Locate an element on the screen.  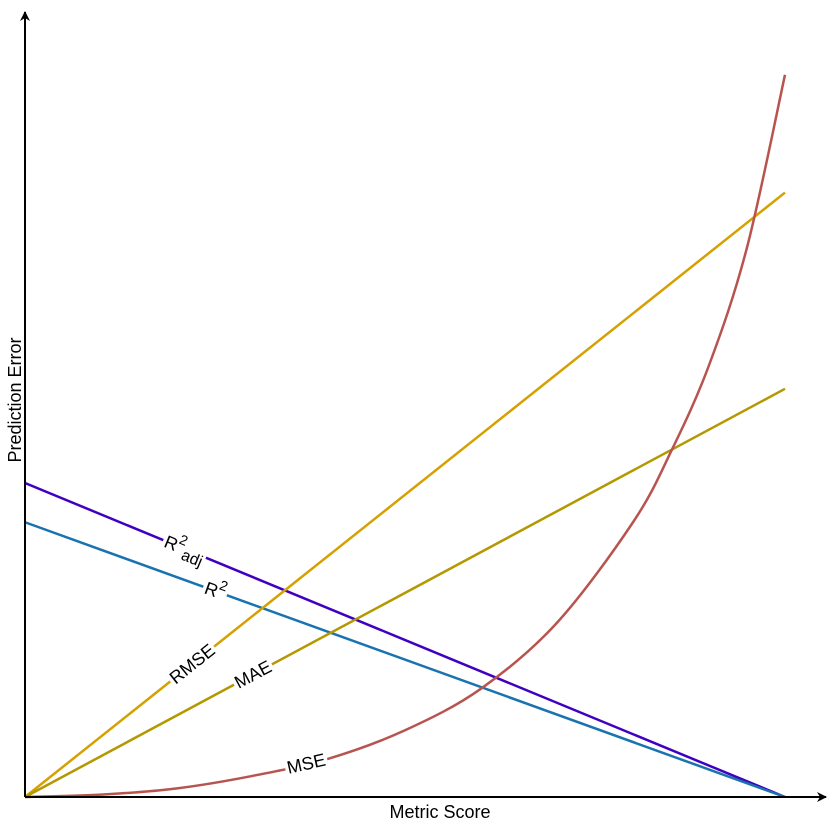
series-label-text: MSE is located at coordinates (306, 764).